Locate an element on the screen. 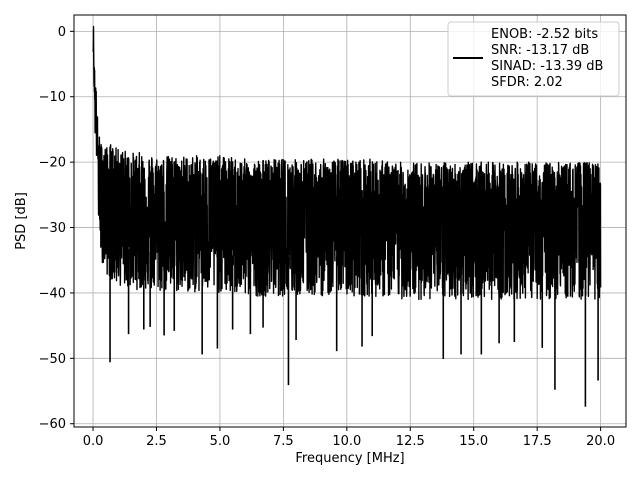 The image size is (640, 480). x-tick-label: 12.5 is located at coordinates (410, 441).